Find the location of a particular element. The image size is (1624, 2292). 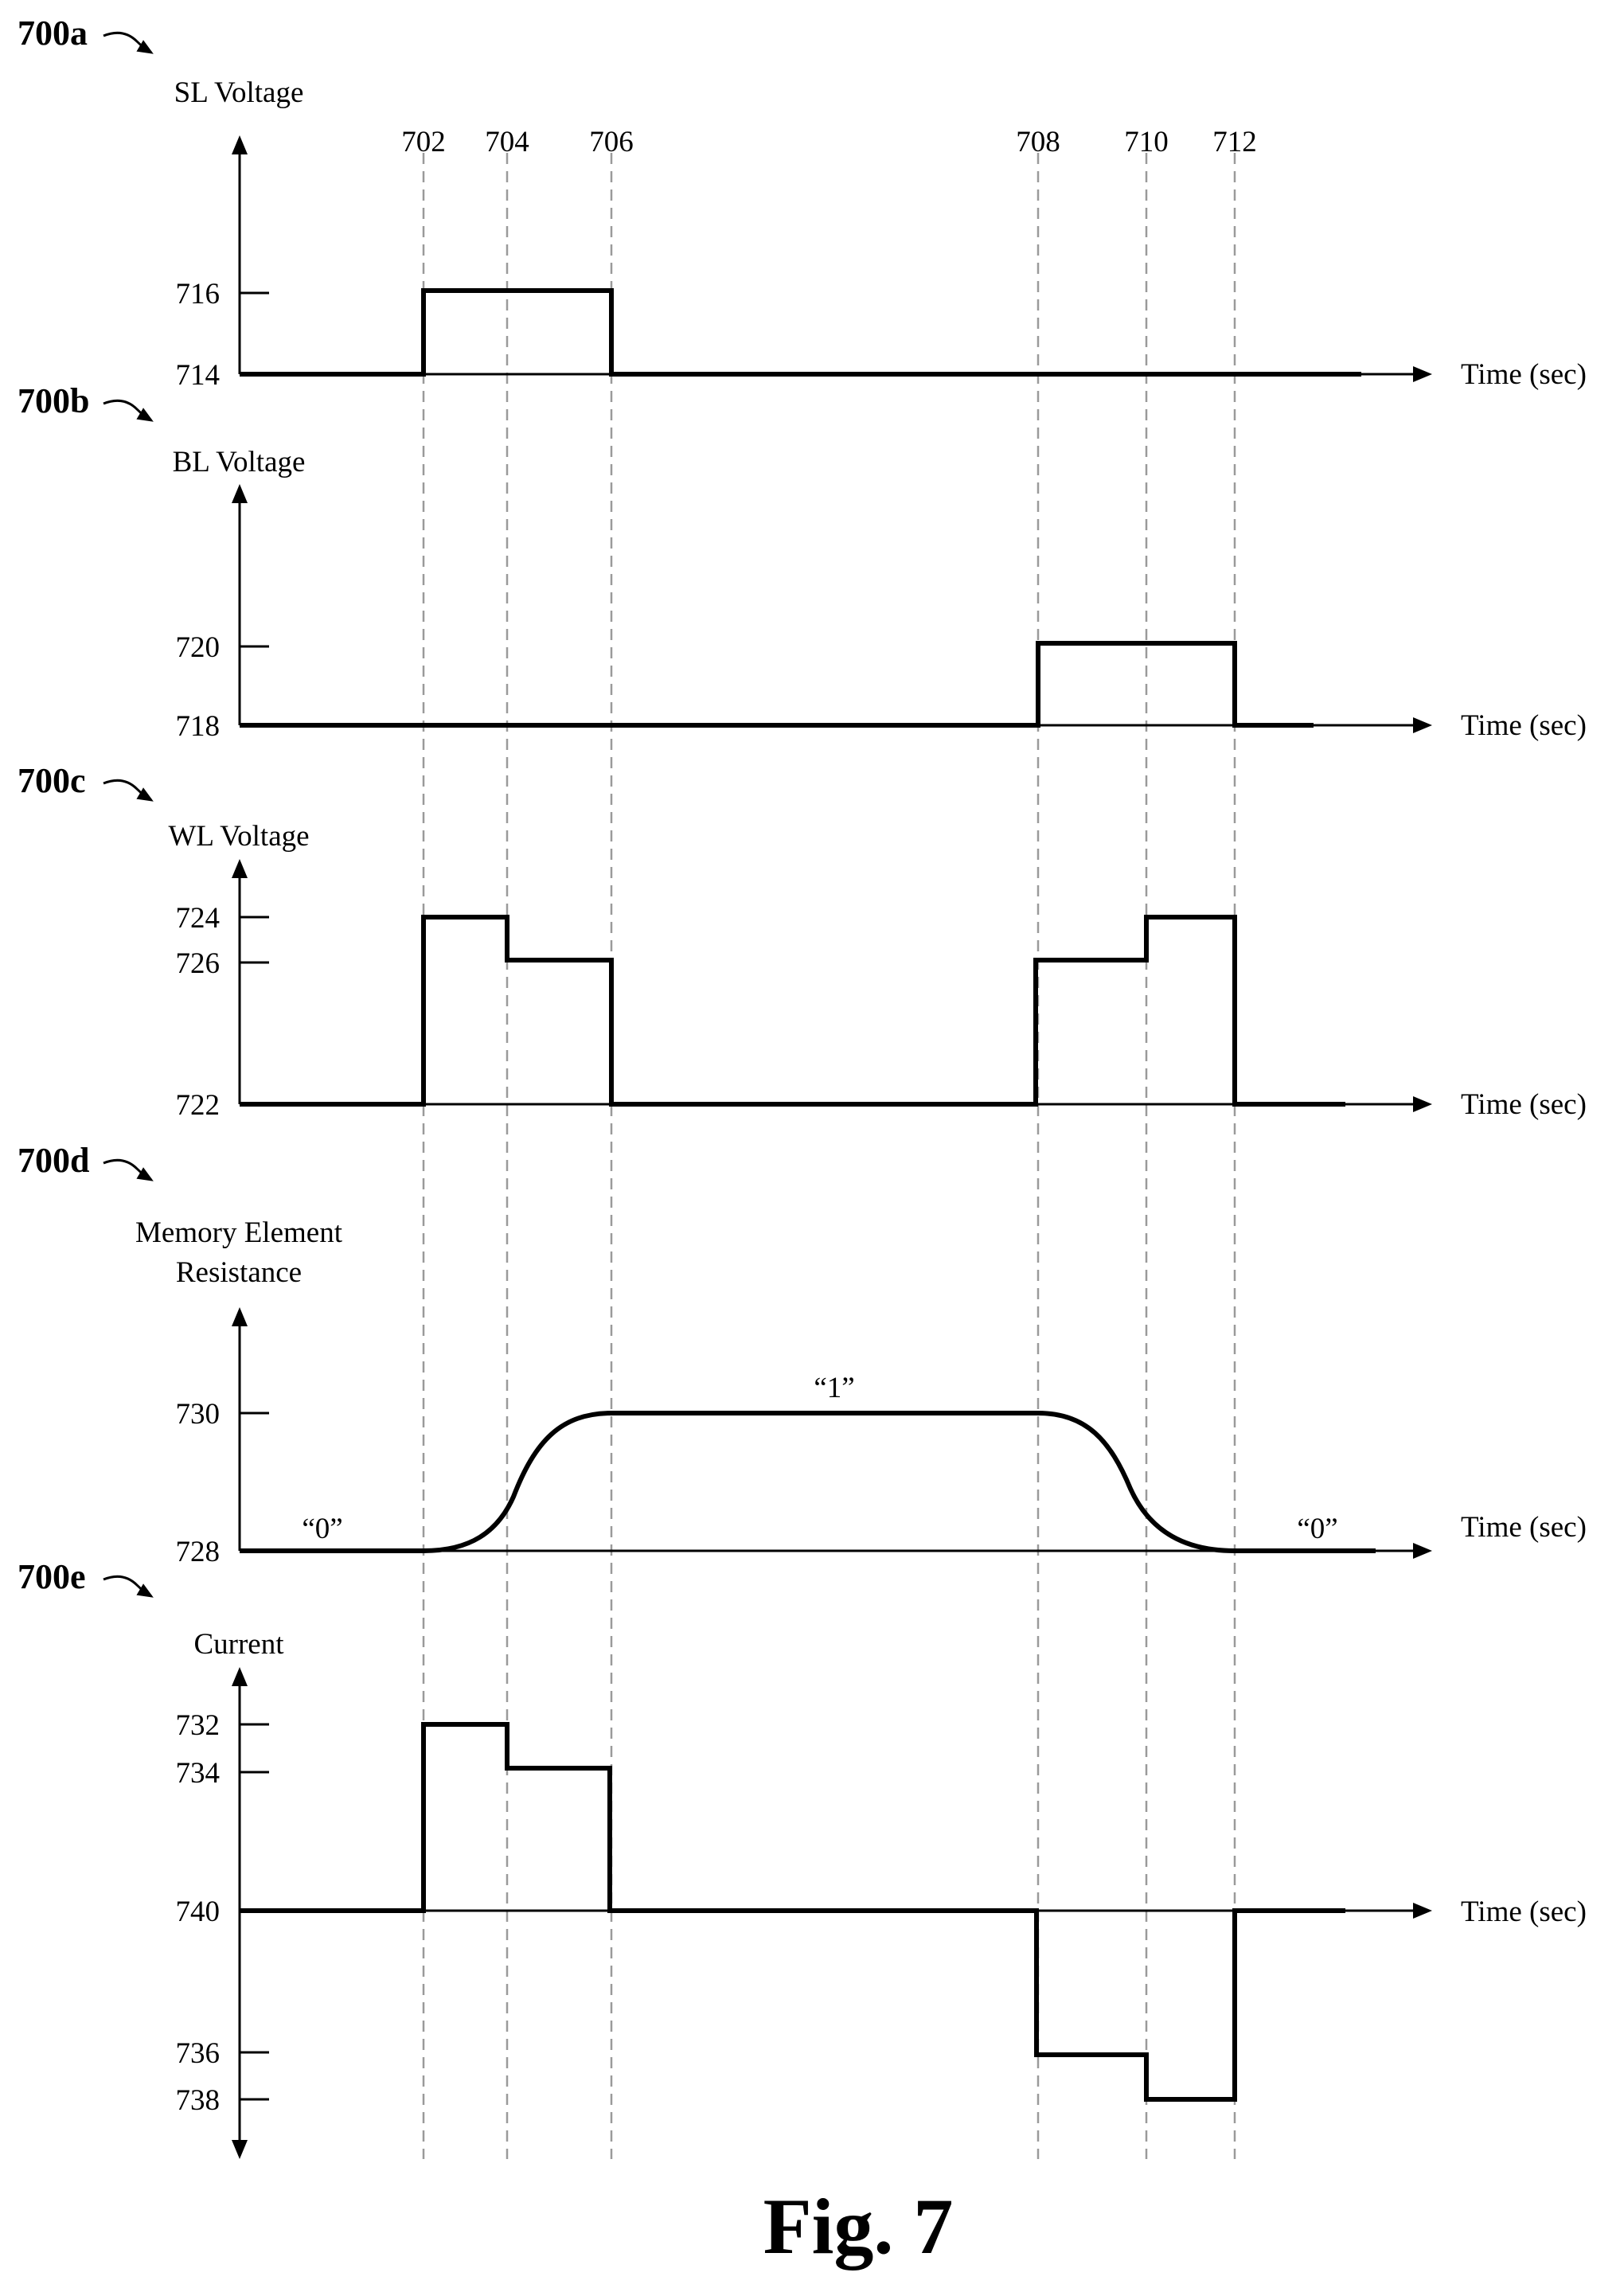

panel-id-700c: 700c is located at coordinates (52, 781).